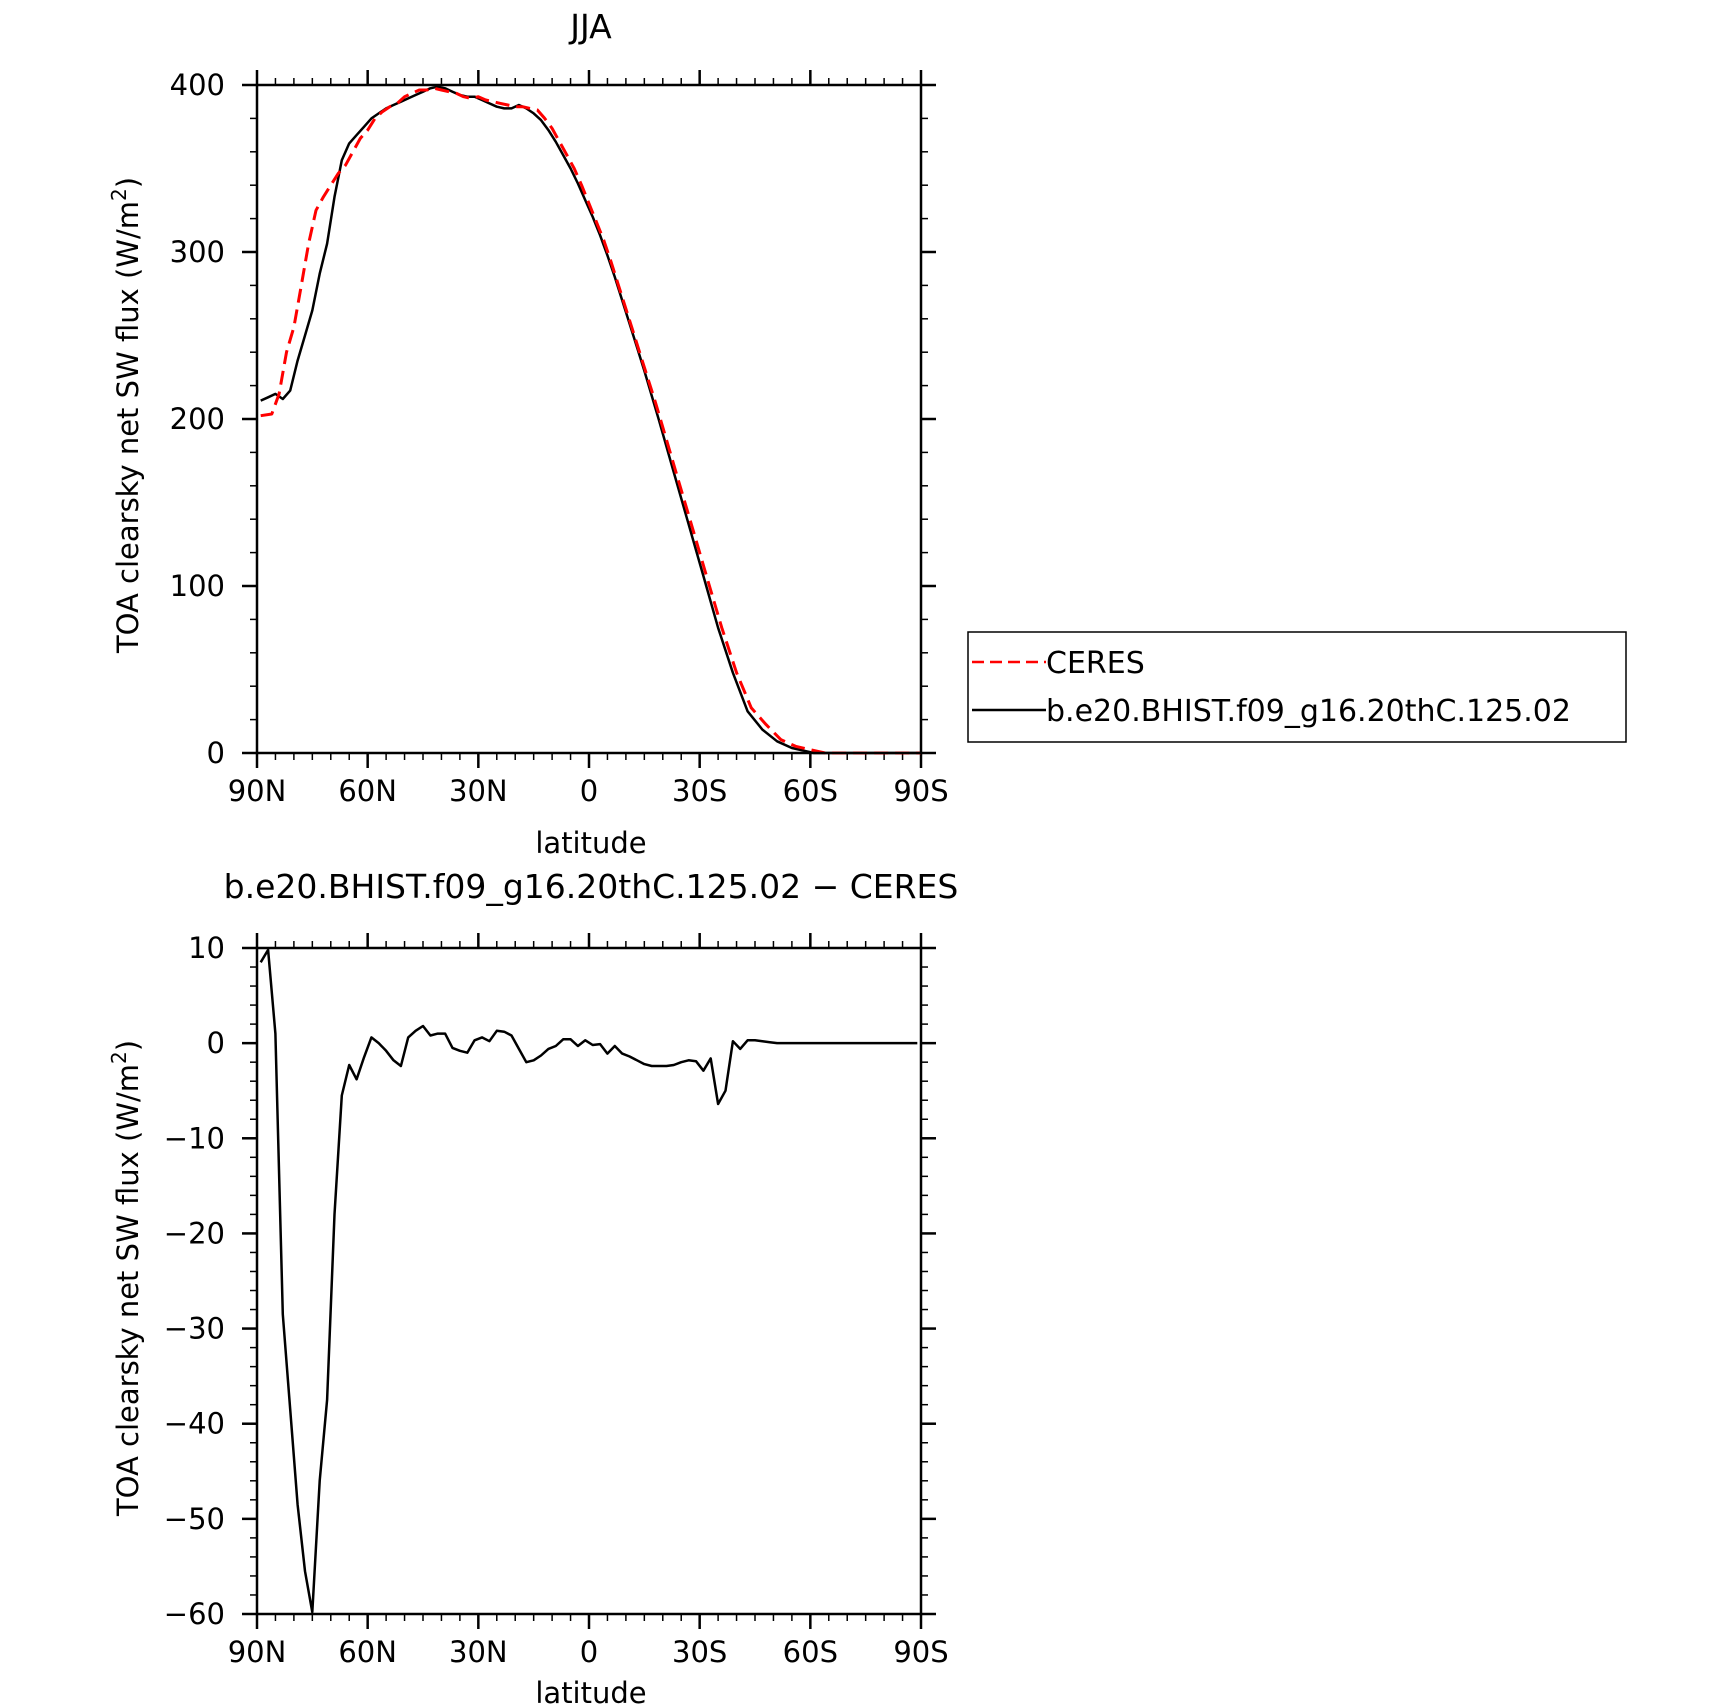 The width and height of the screenshot is (1710, 1706). I want to click on legend-label-model: b.e20.BHIST.f09_g16.20thC.125.02, so click(1308, 711).